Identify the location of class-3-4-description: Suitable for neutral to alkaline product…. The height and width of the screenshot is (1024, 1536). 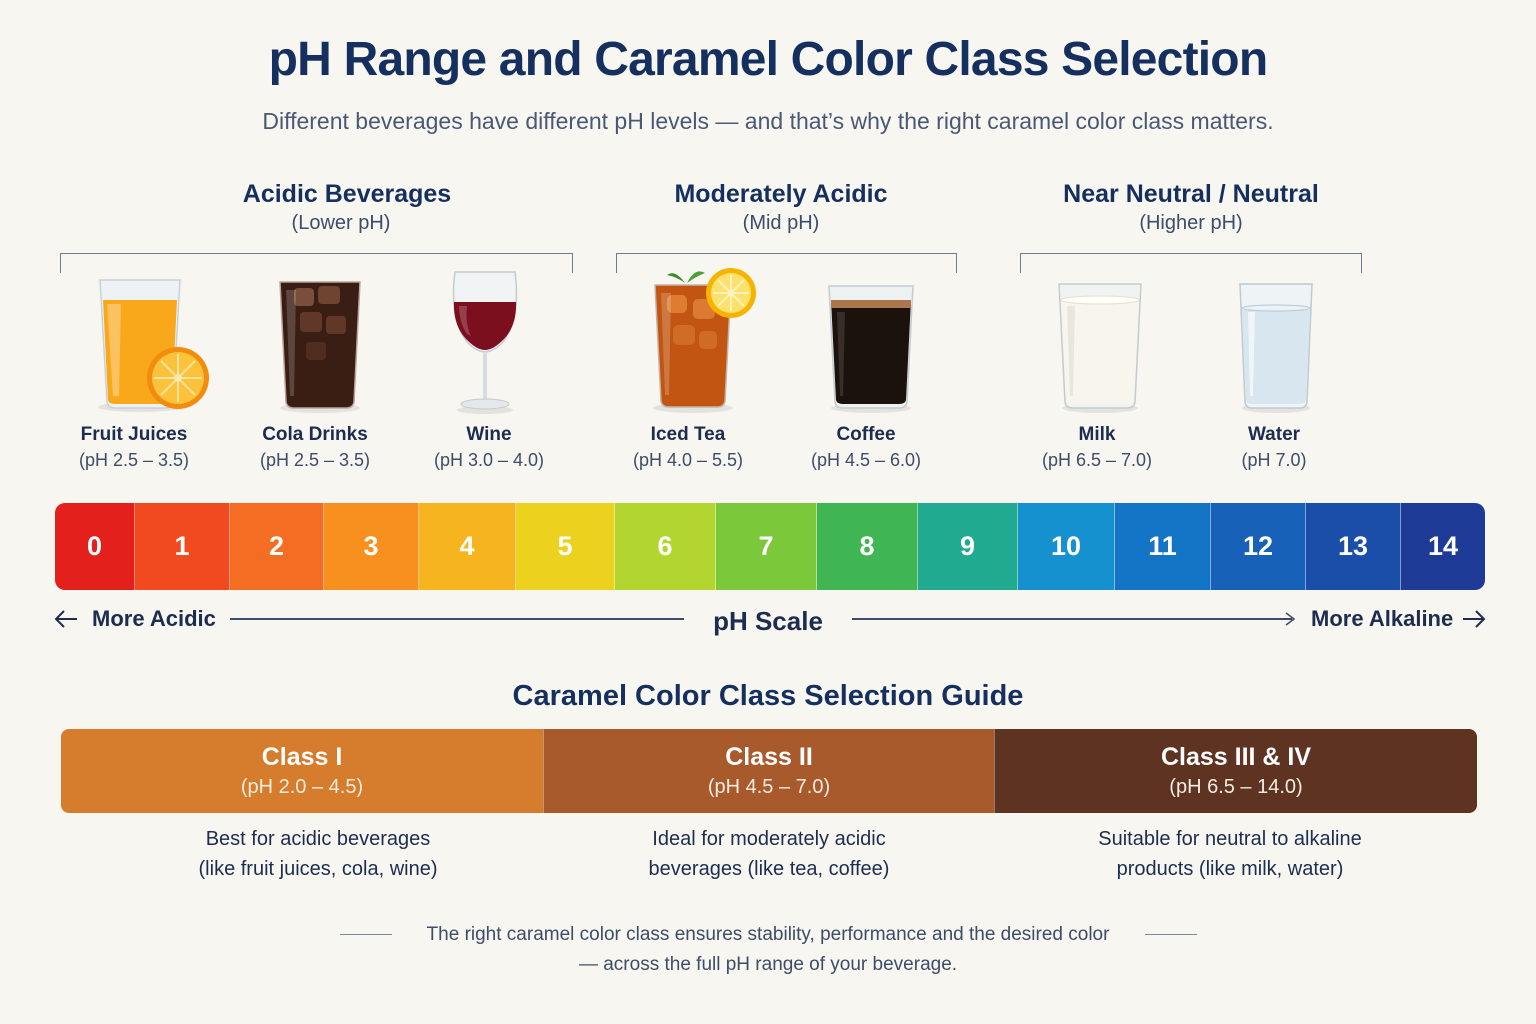
(1230, 854).